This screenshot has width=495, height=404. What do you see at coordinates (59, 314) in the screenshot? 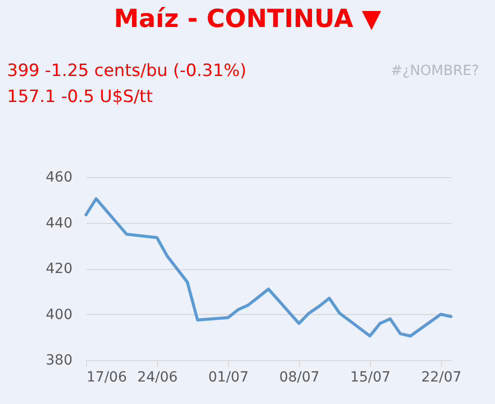
I see `y-tick-label: 400` at bounding box center [59, 314].